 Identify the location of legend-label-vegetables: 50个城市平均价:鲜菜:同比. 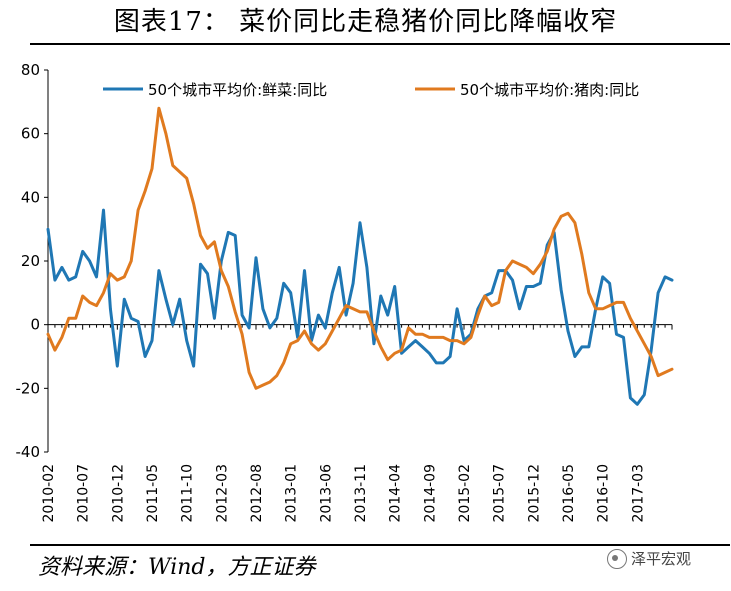
(237, 90).